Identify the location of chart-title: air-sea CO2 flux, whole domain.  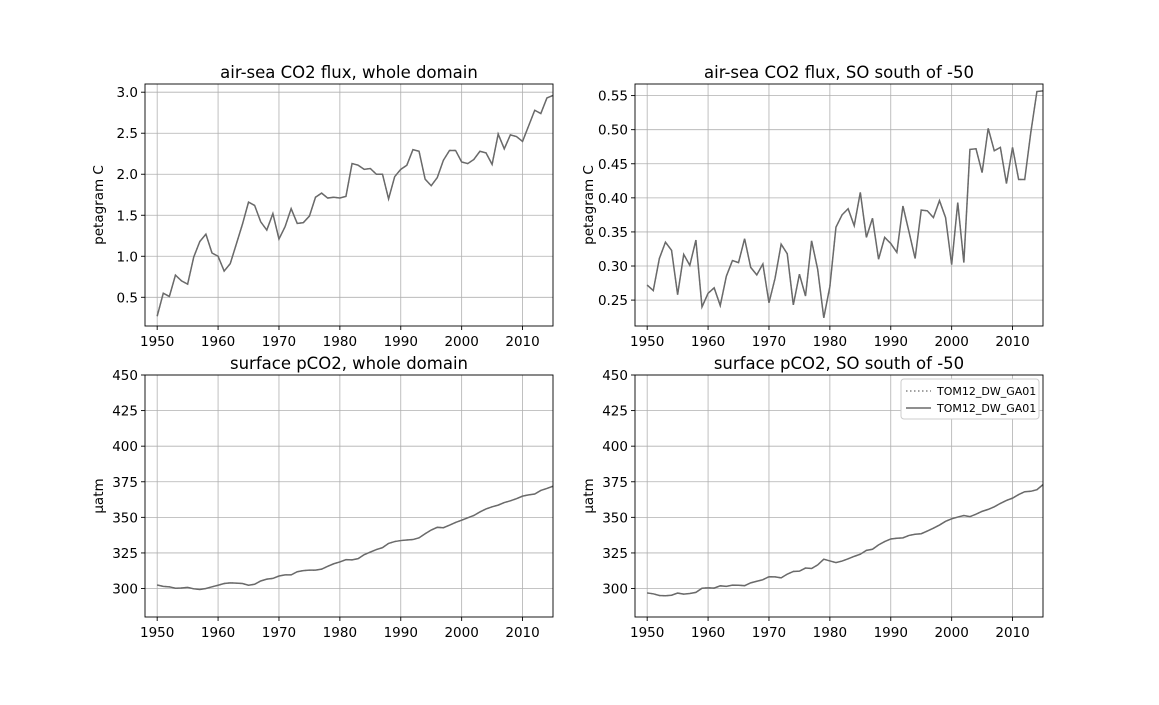
(349, 72).